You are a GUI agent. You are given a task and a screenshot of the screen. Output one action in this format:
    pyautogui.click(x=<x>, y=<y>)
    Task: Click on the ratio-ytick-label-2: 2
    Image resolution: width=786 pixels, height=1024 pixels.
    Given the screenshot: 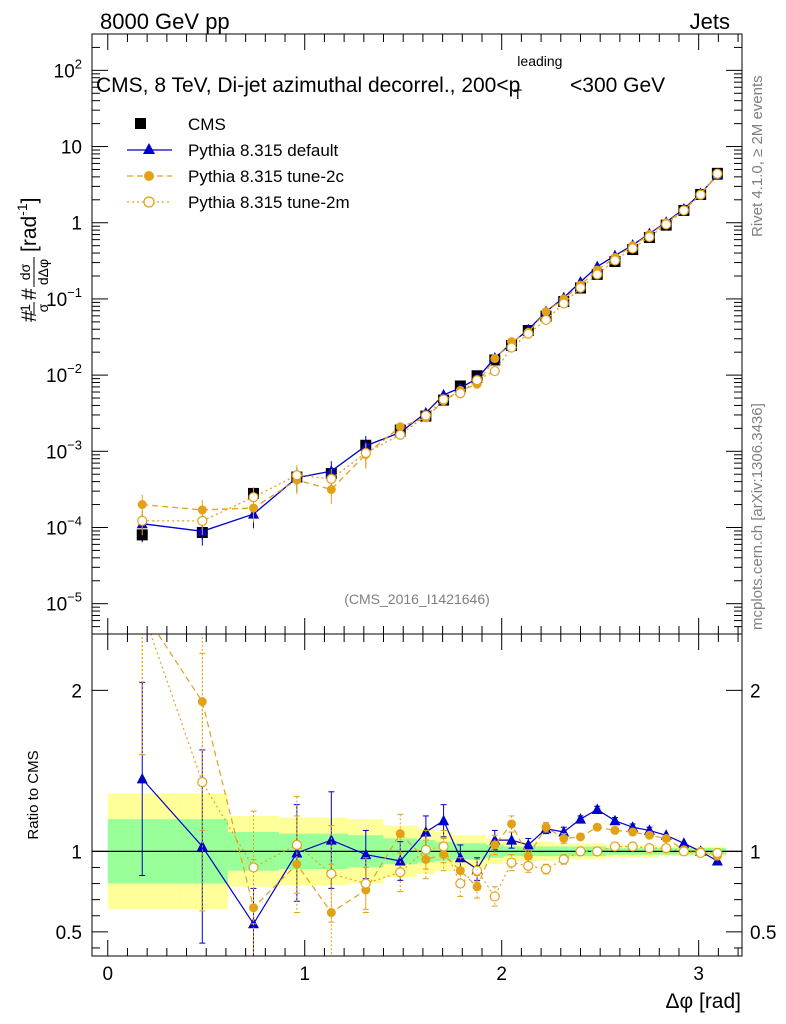 What is the action you would take?
    pyautogui.click(x=76, y=691)
    